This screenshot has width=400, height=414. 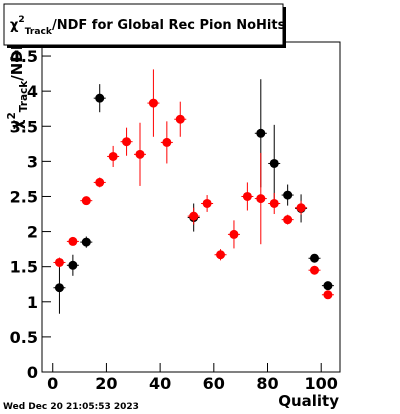 I want to click on chart-title: χ2Track/NDF for Global Rec Pion NoHits, so click(x=148, y=26).